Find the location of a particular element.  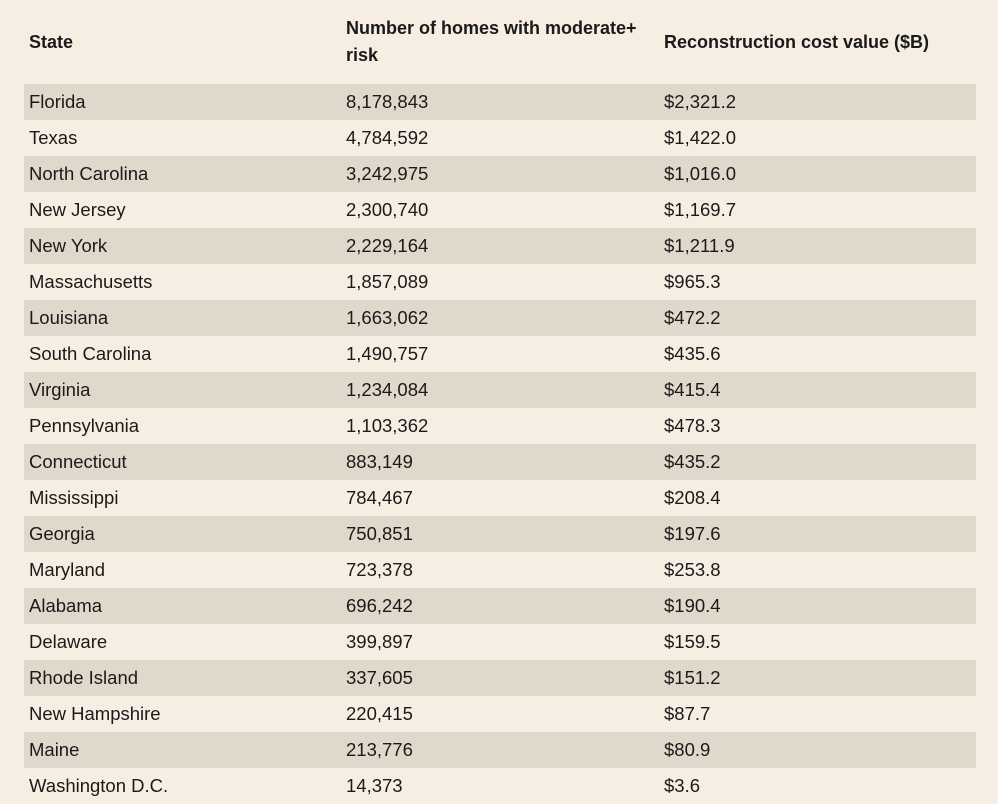

cell-state: Alabama is located at coordinates (66, 605).